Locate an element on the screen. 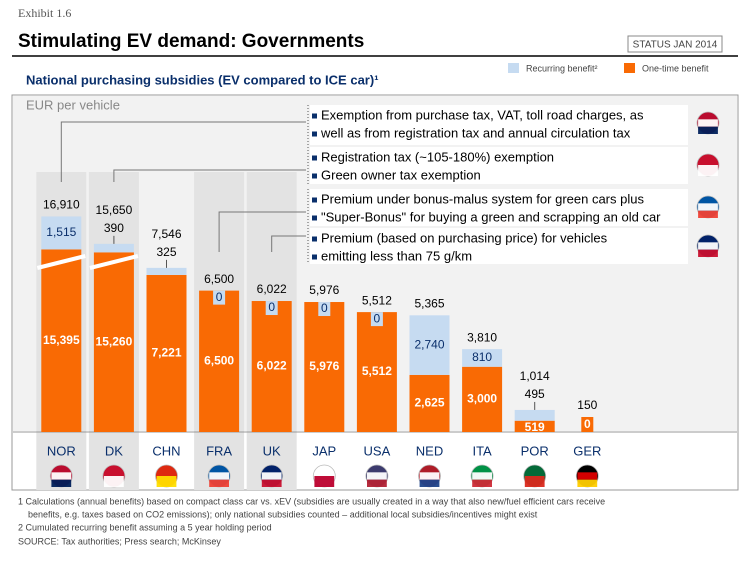 The width and height of the screenshot is (750, 566). x-tick-label: DK is located at coordinates (114, 450).